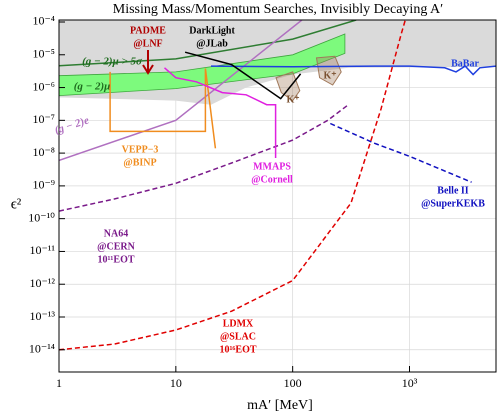 The width and height of the screenshot is (498, 417). Describe the element at coordinates (272, 179) in the screenshot. I see `annotation: @Cornell` at that location.